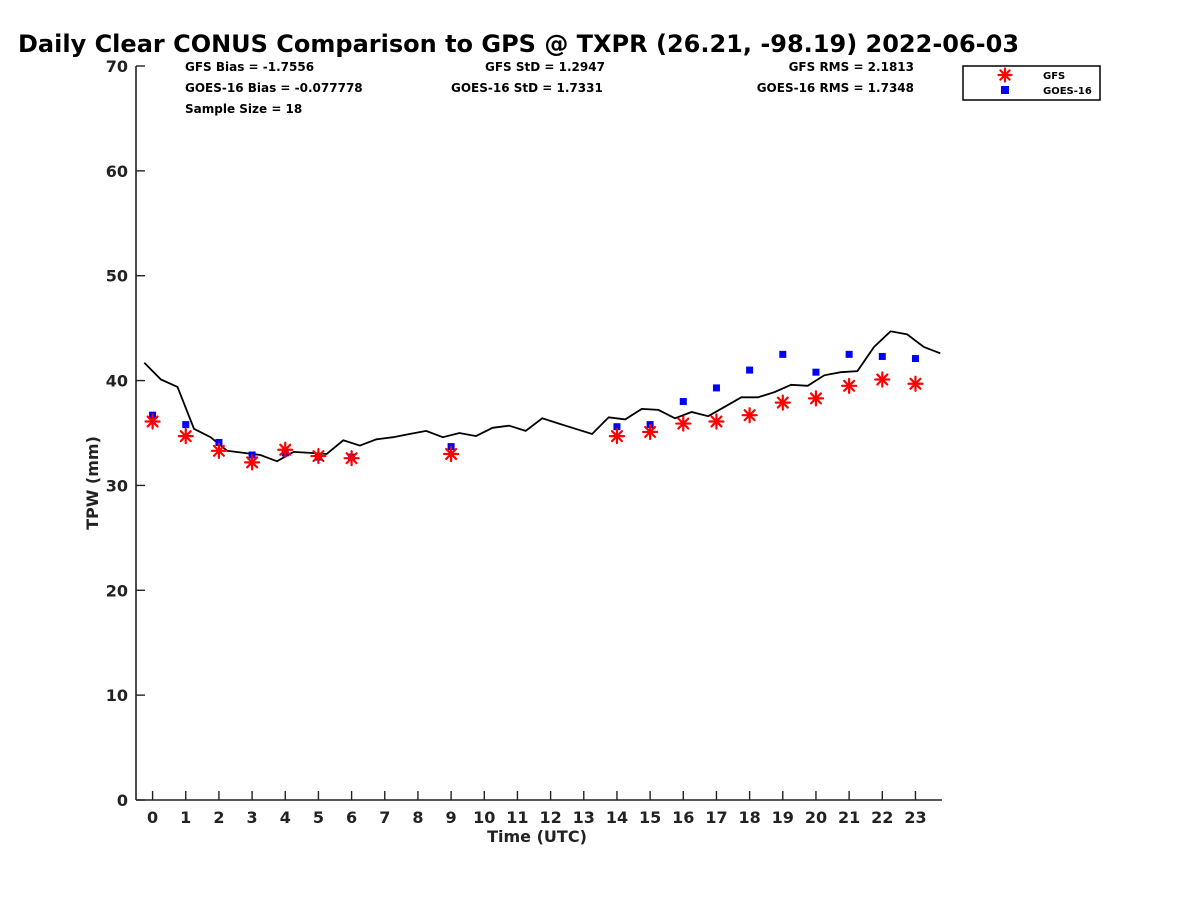  What do you see at coordinates (537, 836) in the screenshot?
I see `x-axis-label: Time (UTC)` at bounding box center [537, 836].